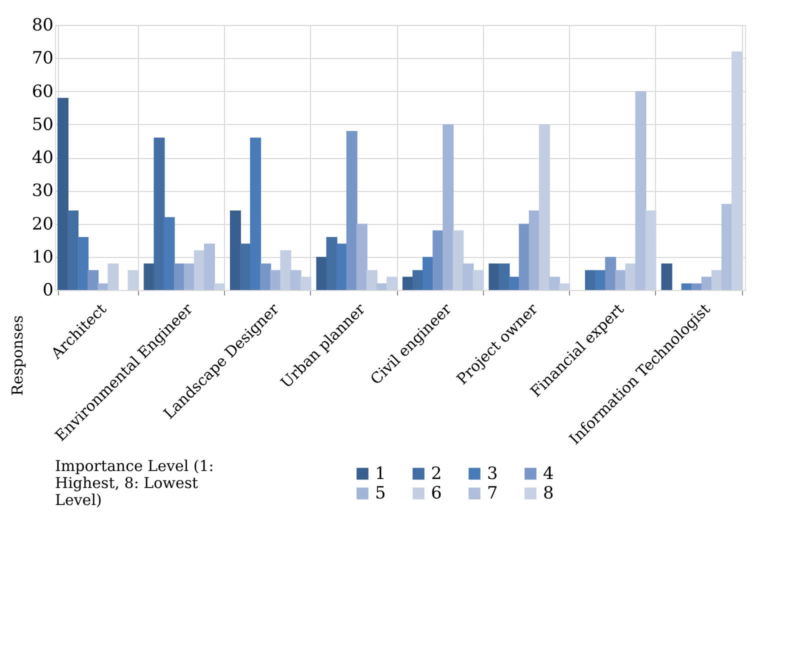 The width and height of the screenshot is (798, 649). What do you see at coordinates (43, 257) in the screenshot?
I see `y-tick-label: 10` at bounding box center [43, 257].